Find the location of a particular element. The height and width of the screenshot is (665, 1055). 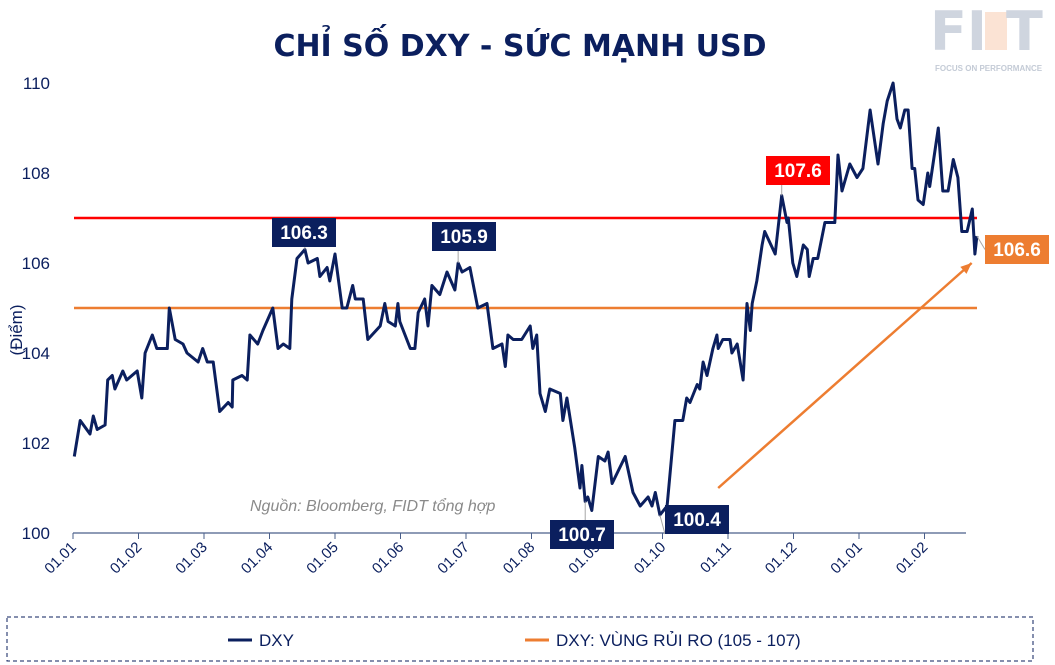

data-label: 100.7 is located at coordinates (582, 525).